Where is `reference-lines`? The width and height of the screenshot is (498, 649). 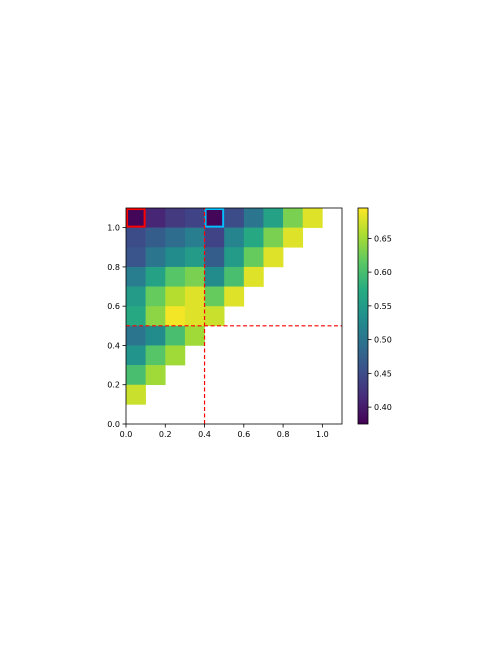 reference-lines is located at coordinates (234, 316).